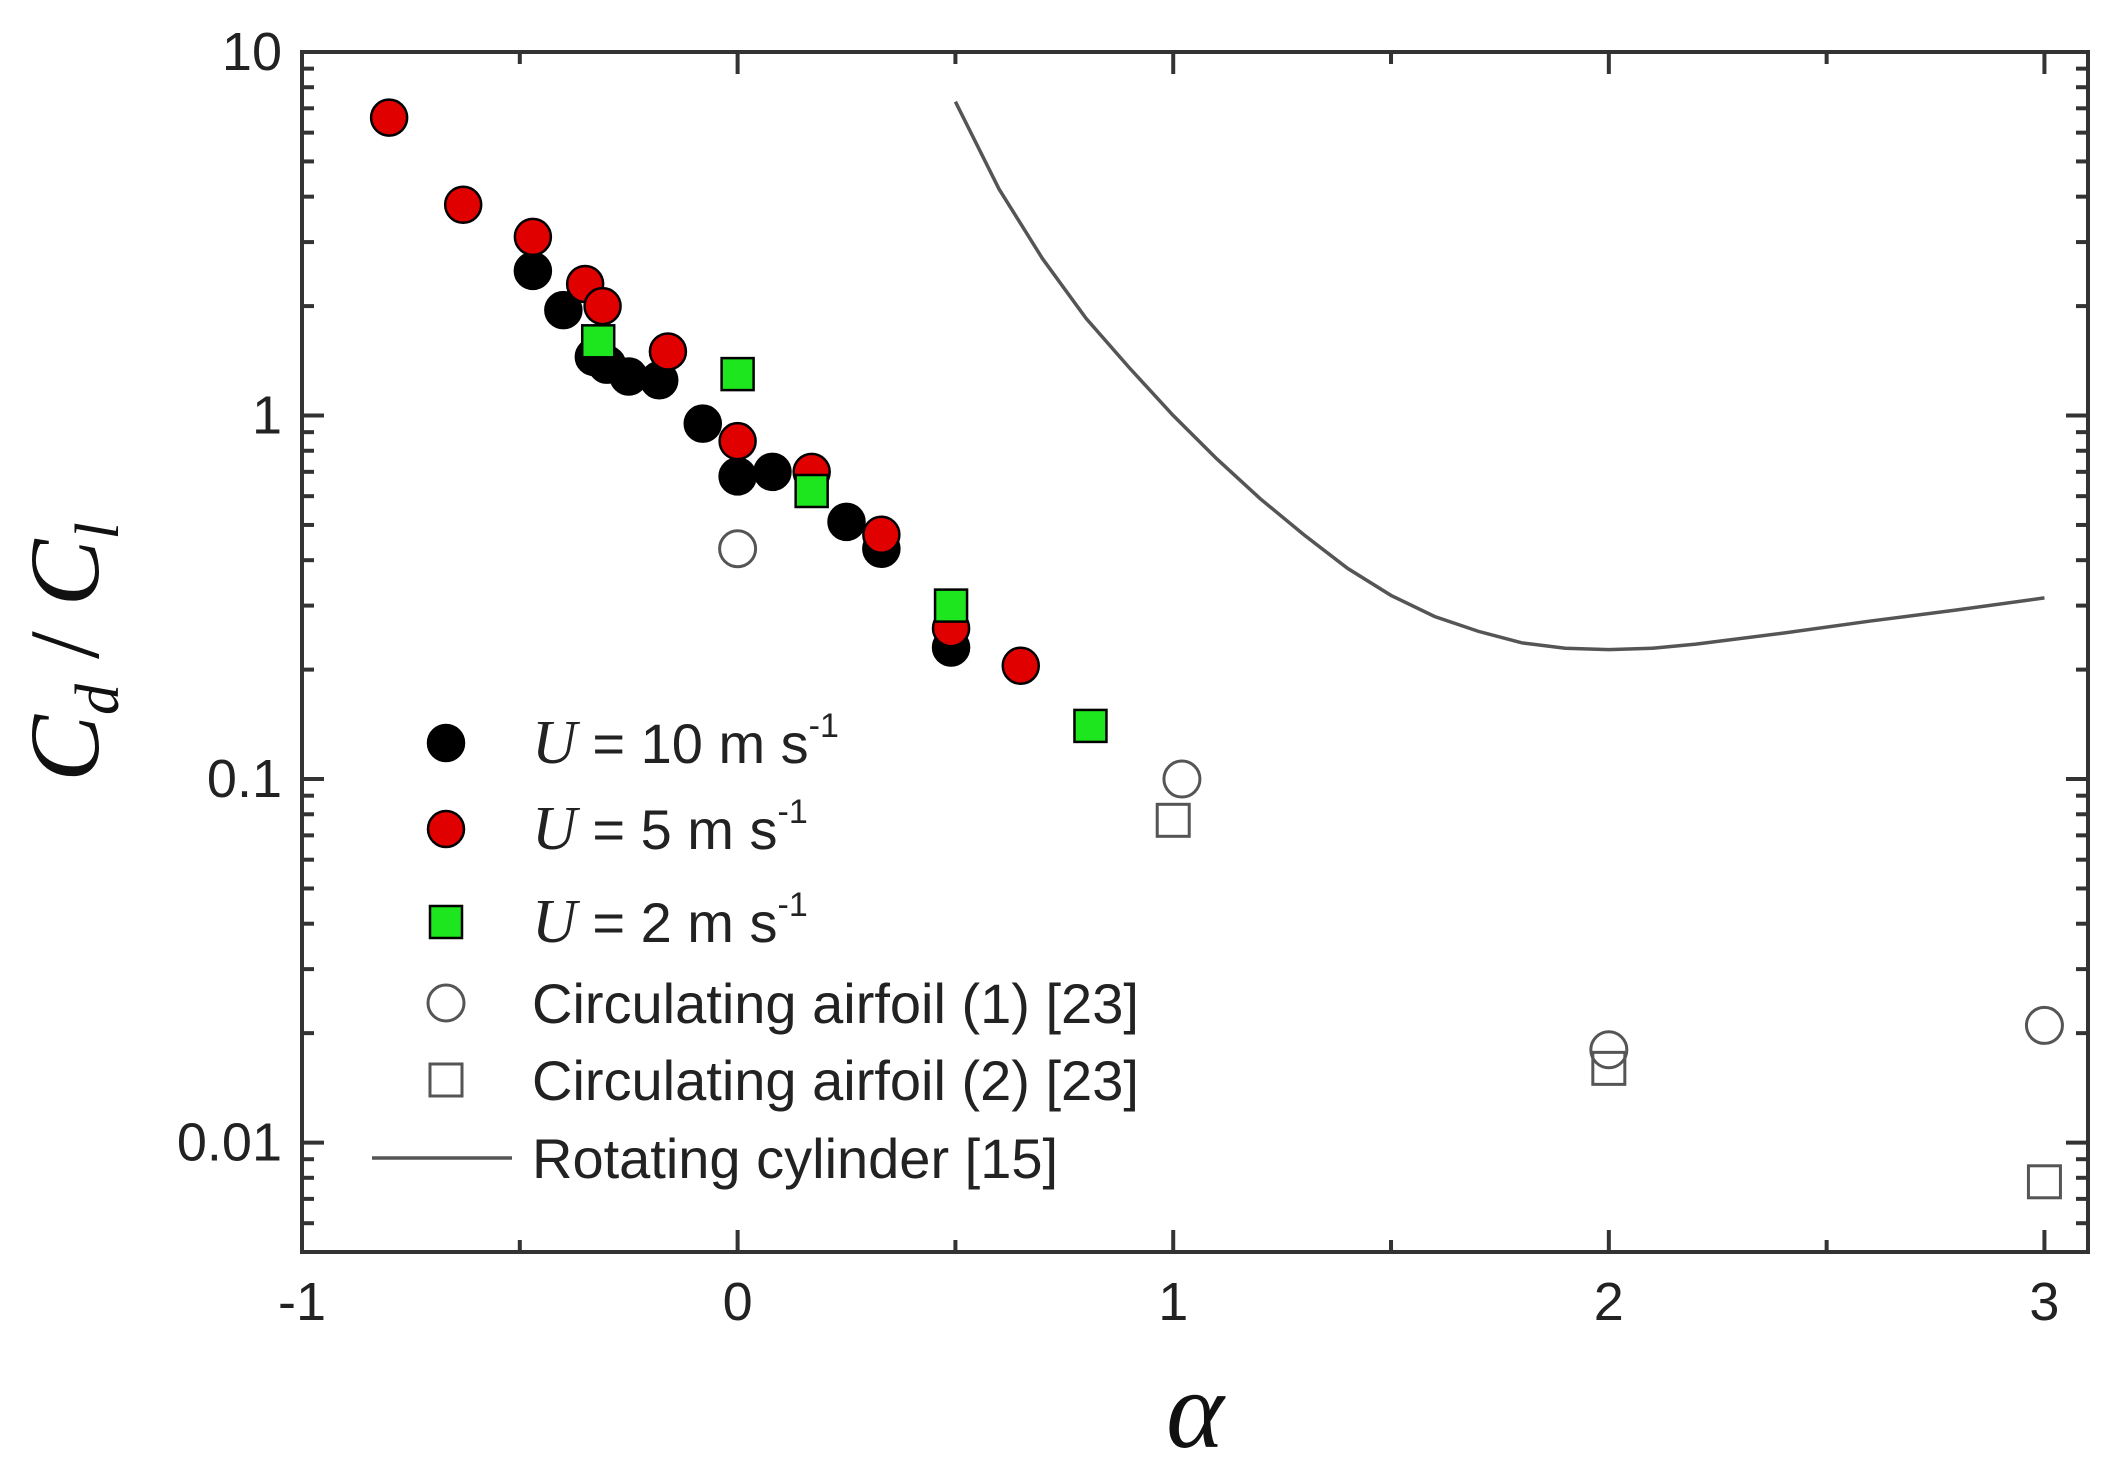 The height and width of the screenshot is (1477, 2116). I want to click on x-tick-label: 2, so click(1609, 1302).